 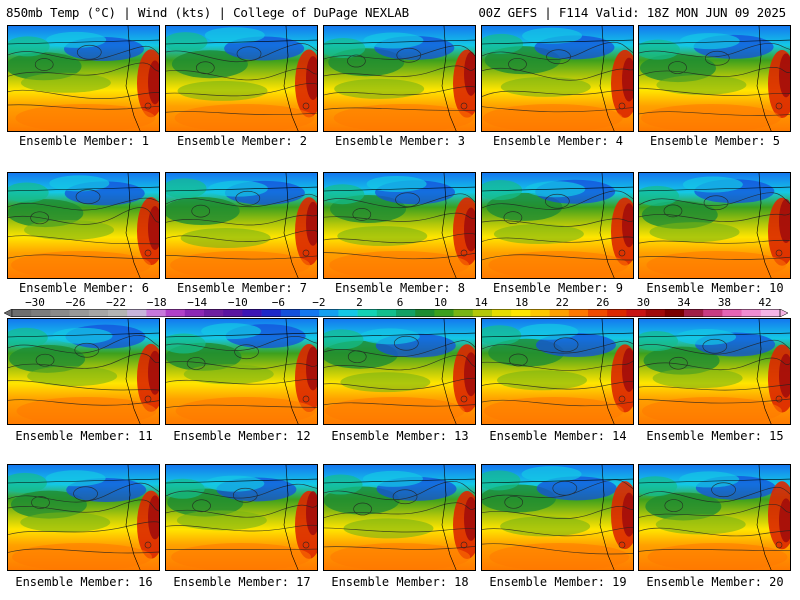 What do you see at coordinates (242, 582) in the screenshot?
I see `member-caption: Ensemble Member: 17` at bounding box center [242, 582].